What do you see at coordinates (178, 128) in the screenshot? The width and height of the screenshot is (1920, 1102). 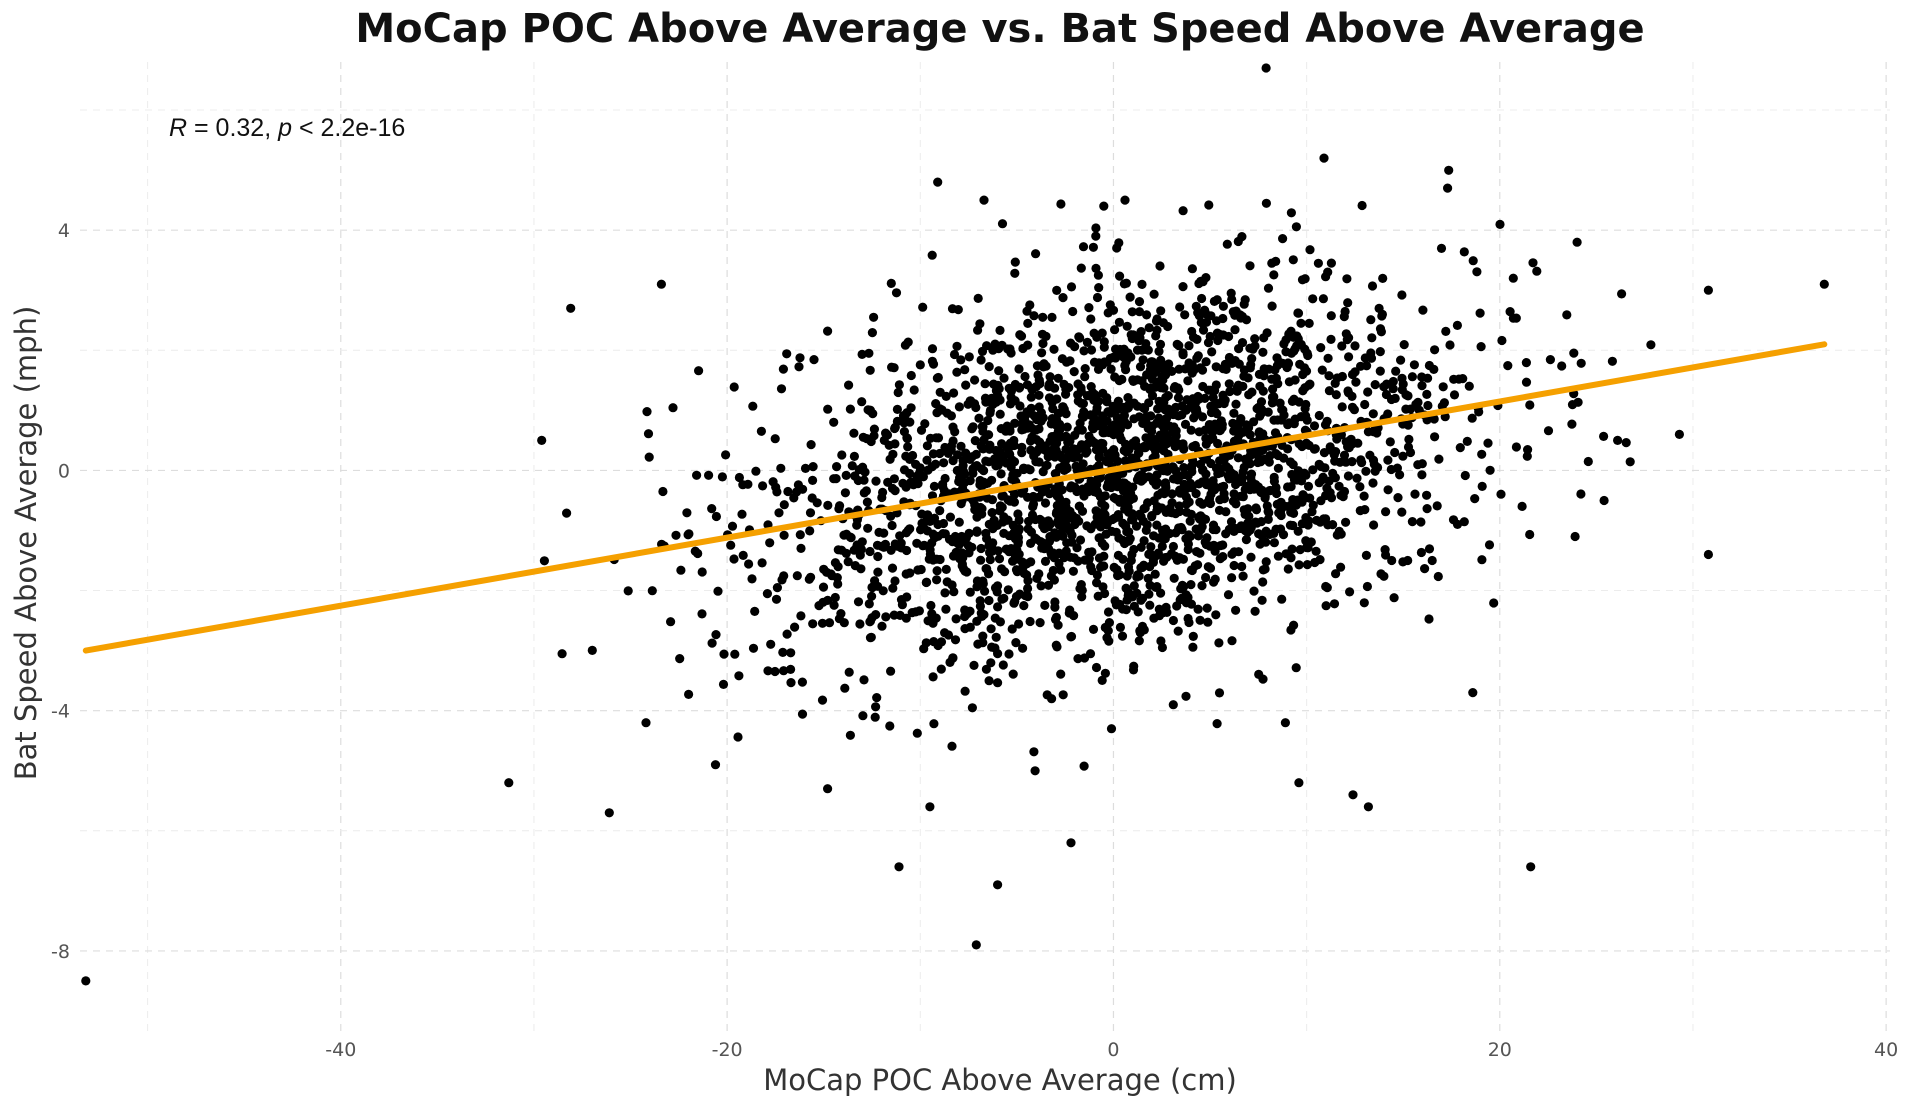 I see `r-symbol: R` at bounding box center [178, 128].